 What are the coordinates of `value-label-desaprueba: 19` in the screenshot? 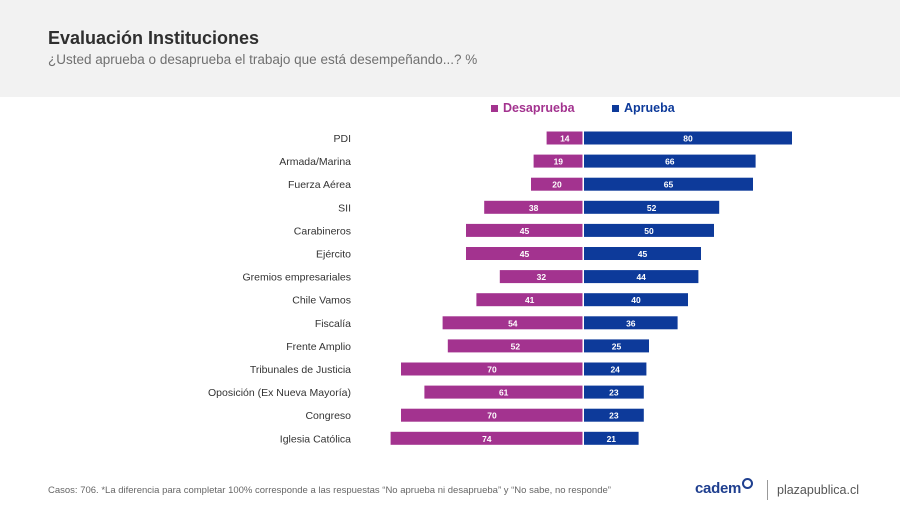 It's located at (559, 162).